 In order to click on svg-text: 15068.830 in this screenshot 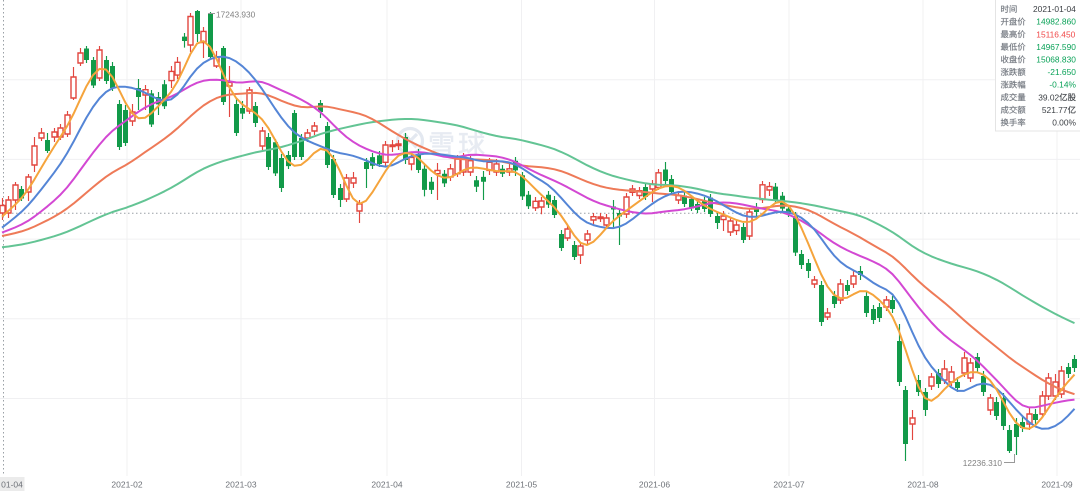, I will do `click(1056, 60)`.